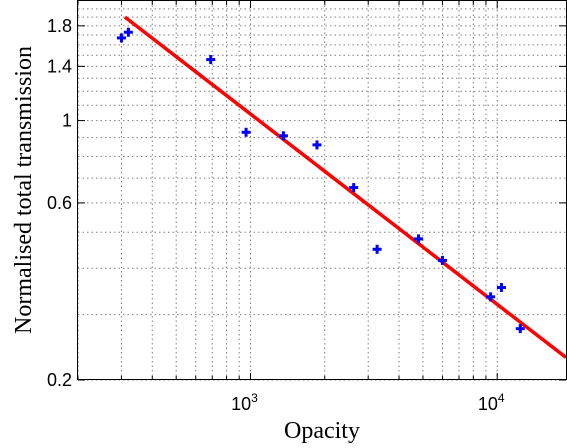 The height and width of the screenshot is (448, 567). I want to click on x-tick-label: 10⁴, so click(491, 402).